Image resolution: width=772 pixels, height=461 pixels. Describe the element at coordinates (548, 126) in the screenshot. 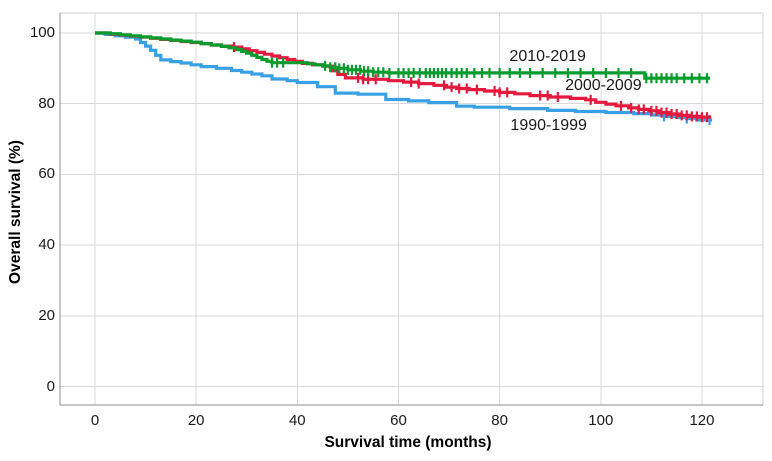

I see `series-label-1990-1999: 1990-1999` at that location.